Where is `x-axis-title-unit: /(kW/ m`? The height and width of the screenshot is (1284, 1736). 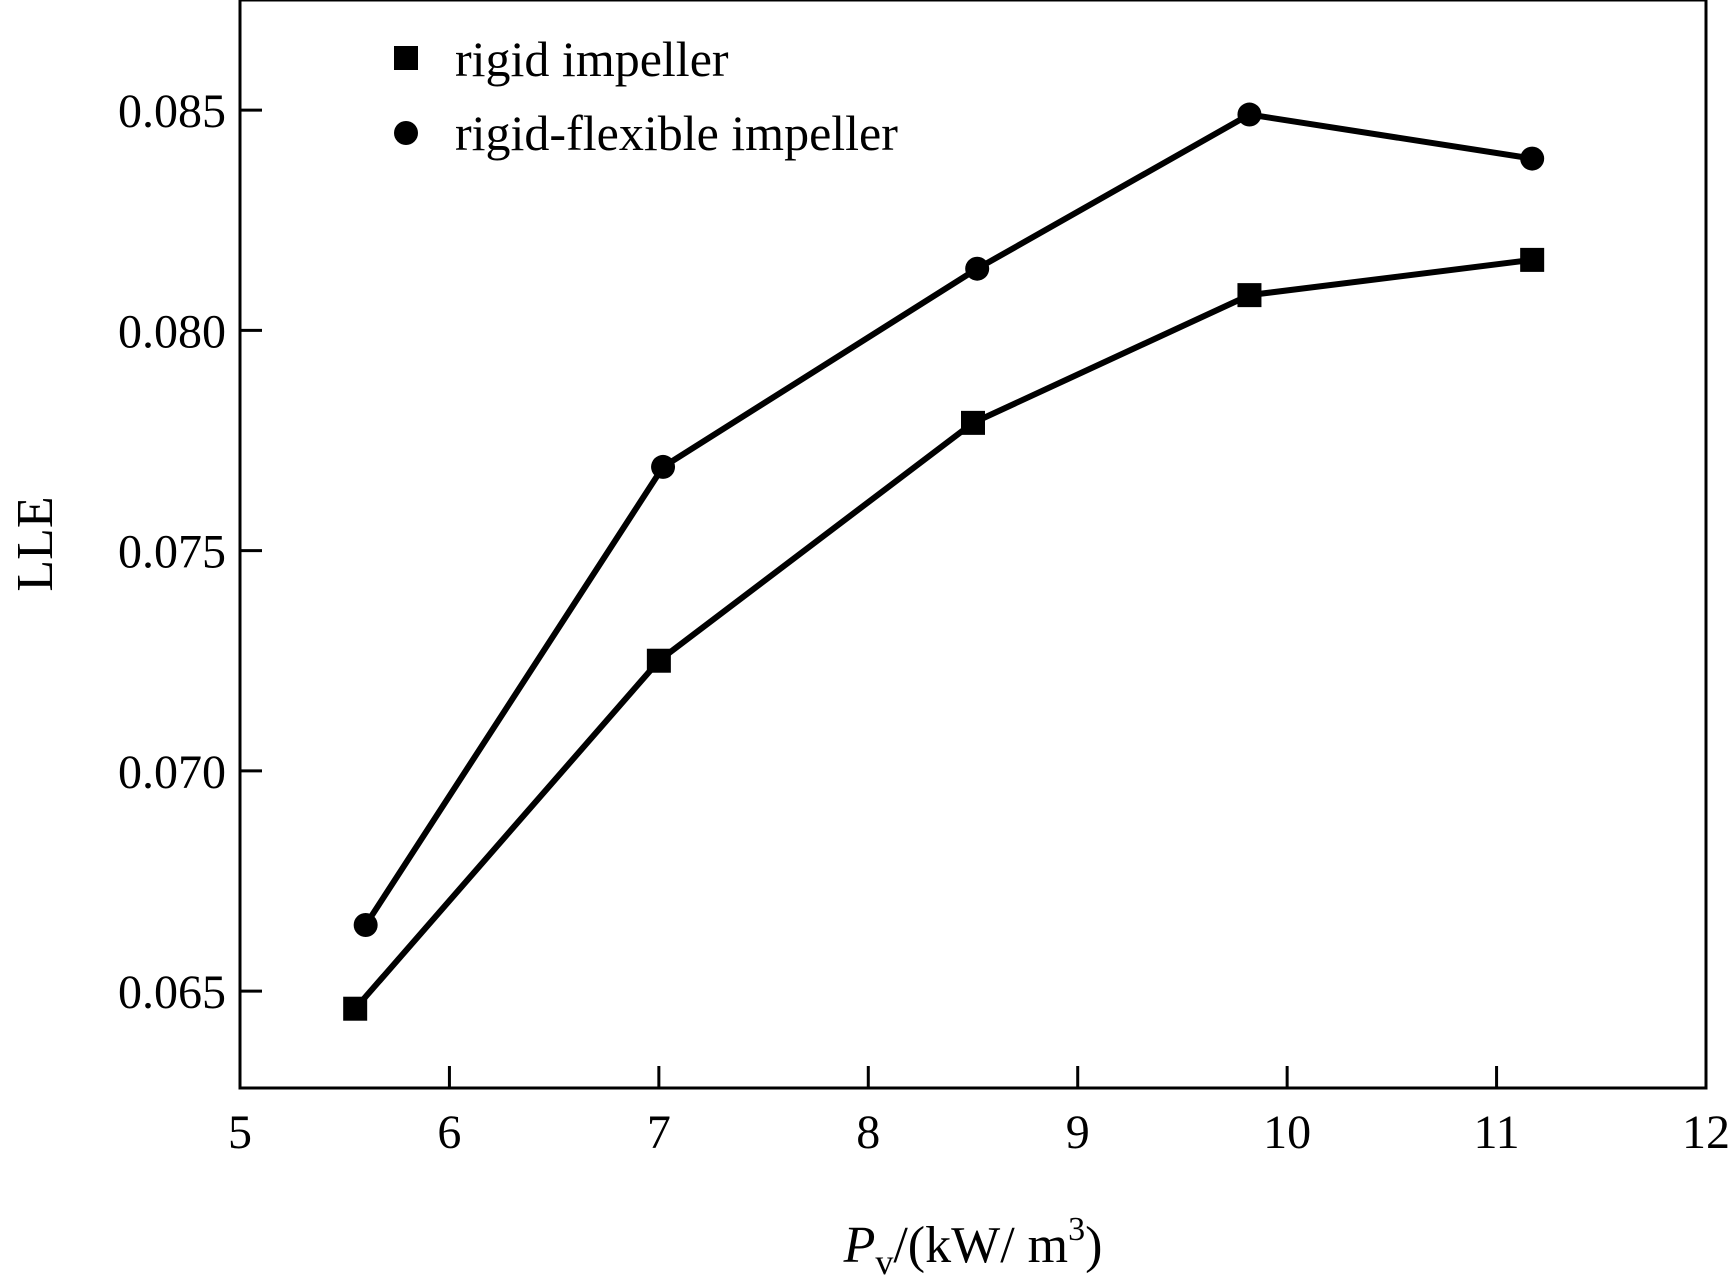 x-axis-title-unit: /(kW/ m is located at coordinates (980, 1245).